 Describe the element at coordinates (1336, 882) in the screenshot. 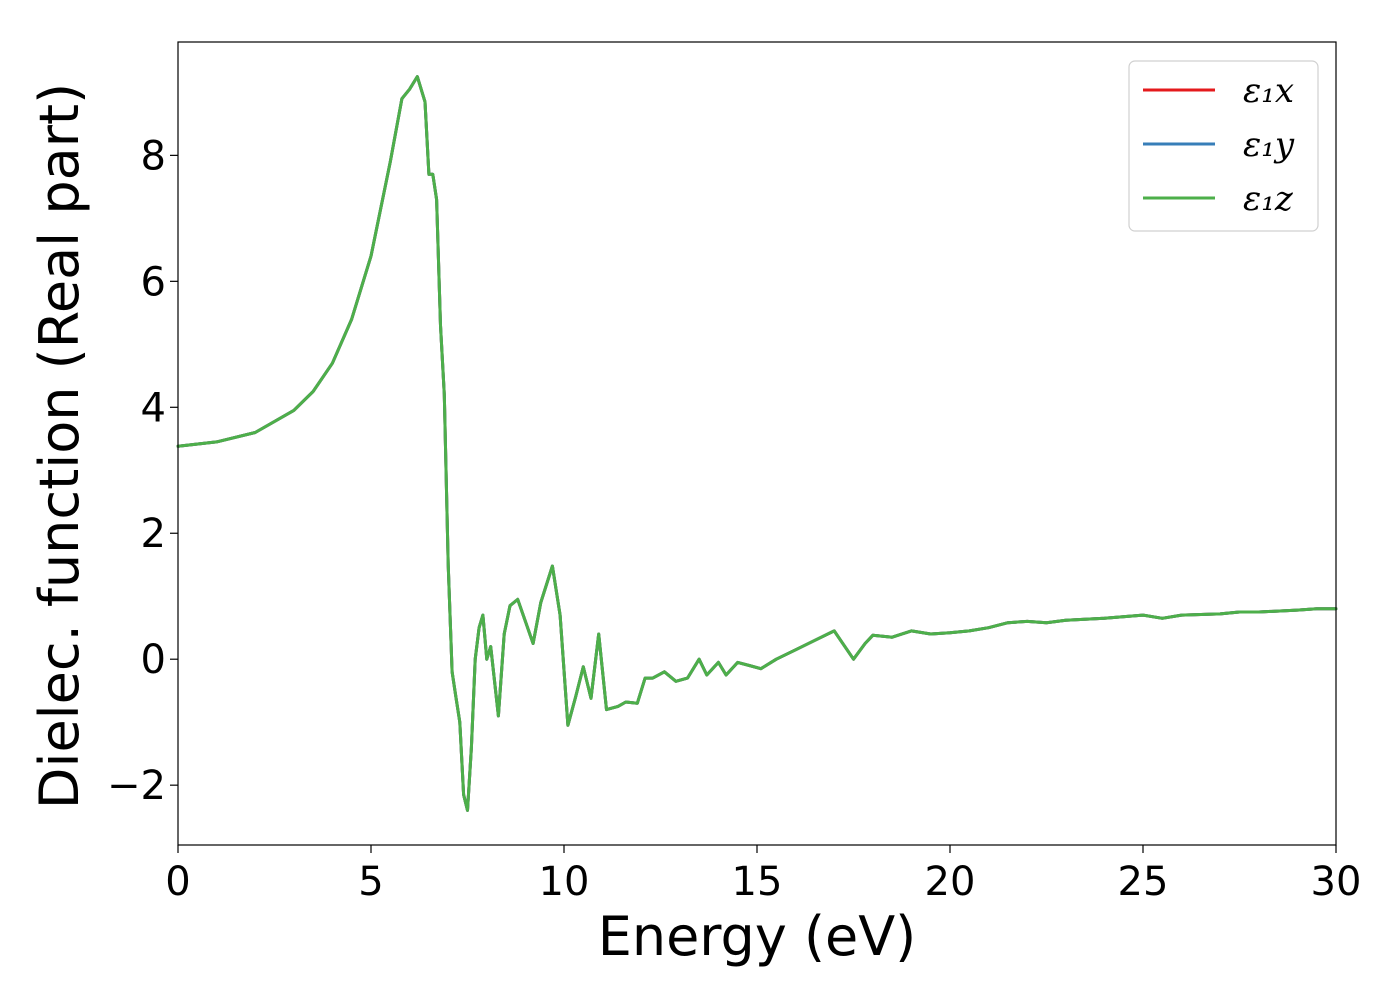

I see `x-tick-label: 30` at that location.